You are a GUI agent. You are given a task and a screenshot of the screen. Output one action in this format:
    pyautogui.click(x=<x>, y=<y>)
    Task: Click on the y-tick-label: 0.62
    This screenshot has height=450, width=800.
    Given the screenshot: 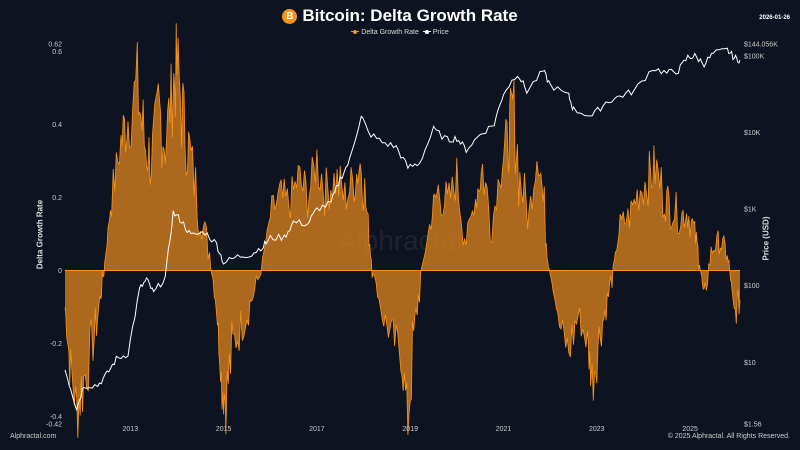 What is the action you would take?
    pyautogui.click(x=55, y=45)
    